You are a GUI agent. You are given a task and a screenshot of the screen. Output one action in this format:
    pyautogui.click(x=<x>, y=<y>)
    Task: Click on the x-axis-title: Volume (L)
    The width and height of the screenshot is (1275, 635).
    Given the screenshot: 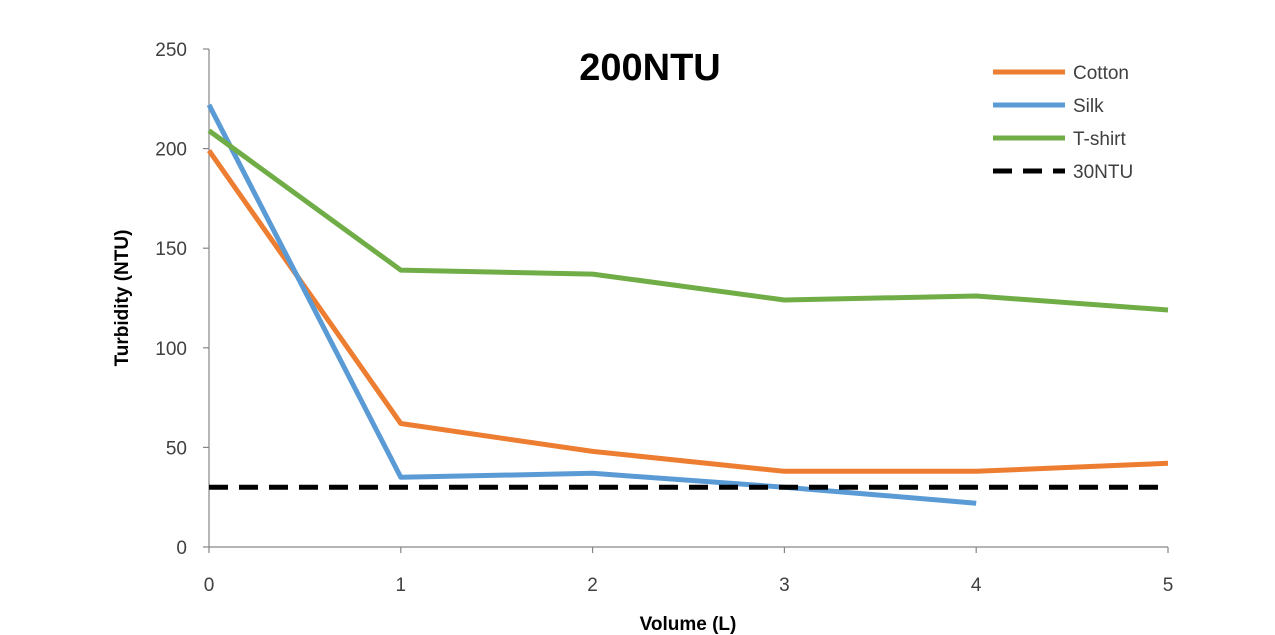 What is the action you would take?
    pyautogui.click(x=688, y=624)
    